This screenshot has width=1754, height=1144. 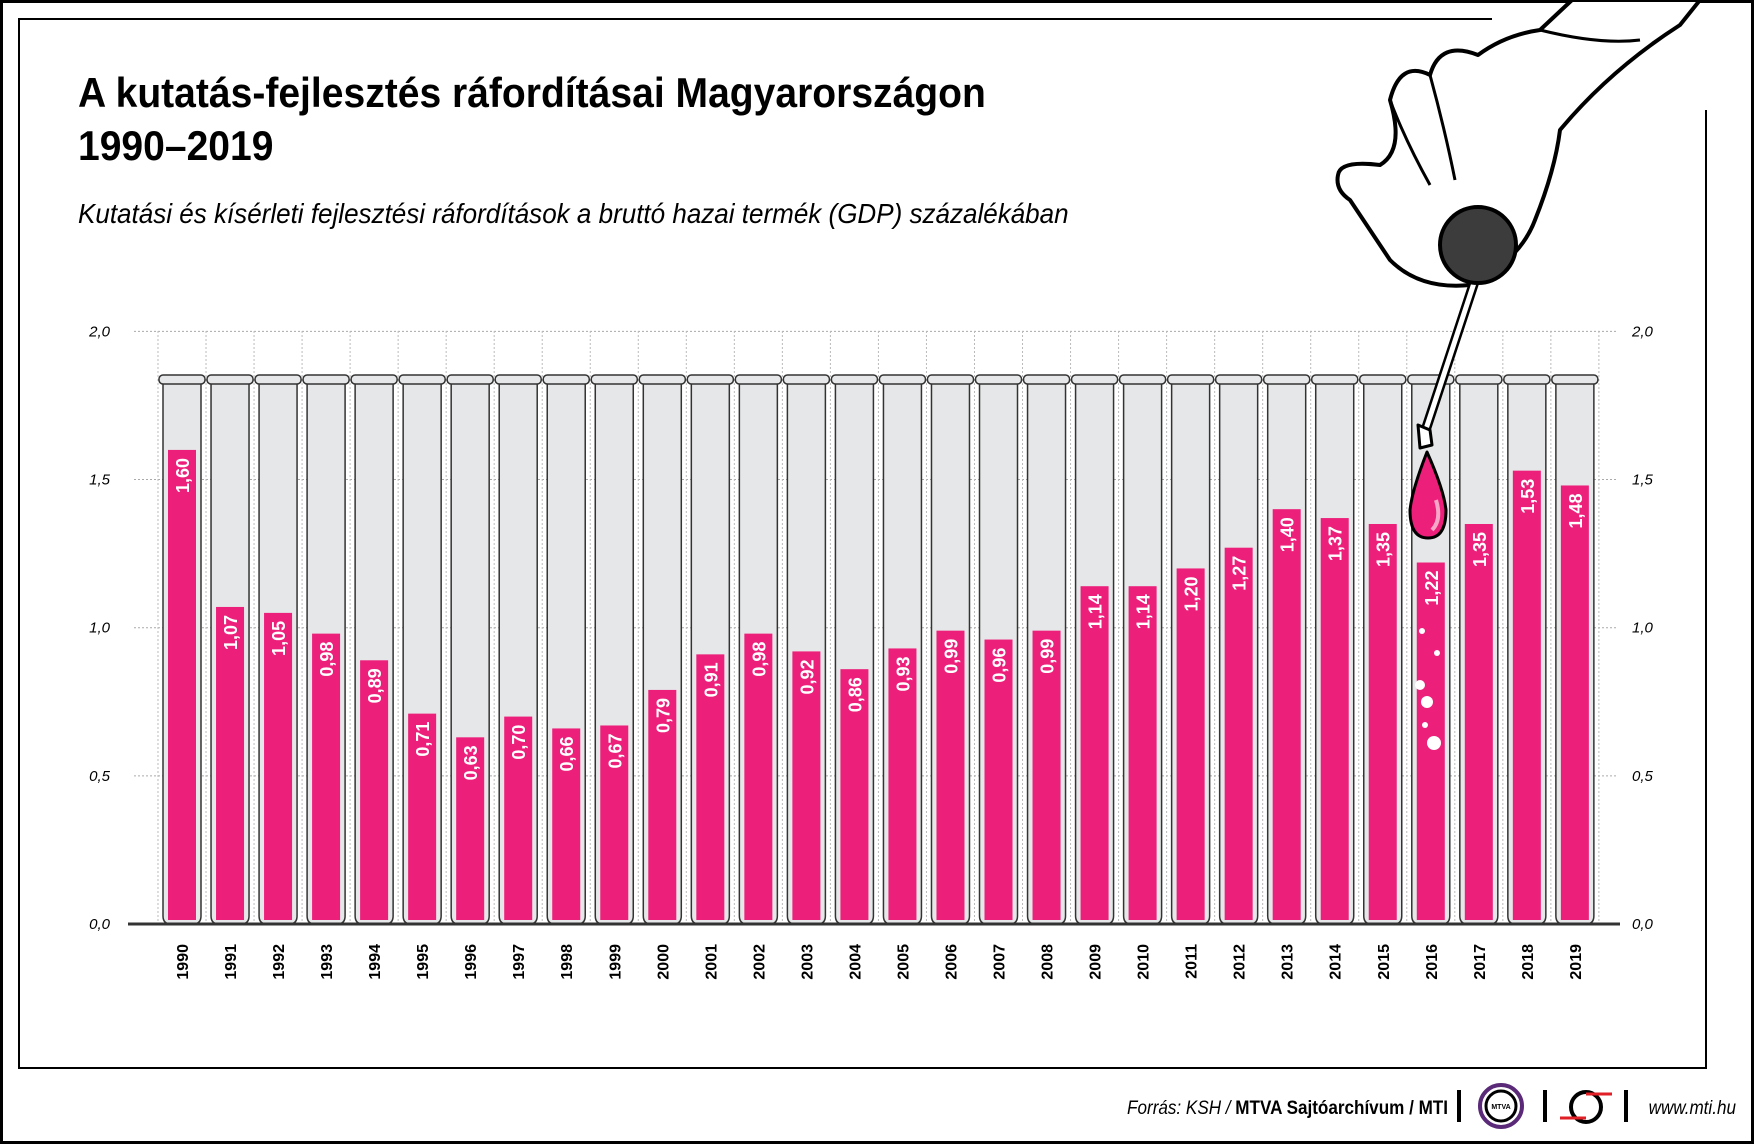 What do you see at coordinates (951, 962) in the screenshot?
I see `x-tick-label: 2006` at bounding box center [951, 962].